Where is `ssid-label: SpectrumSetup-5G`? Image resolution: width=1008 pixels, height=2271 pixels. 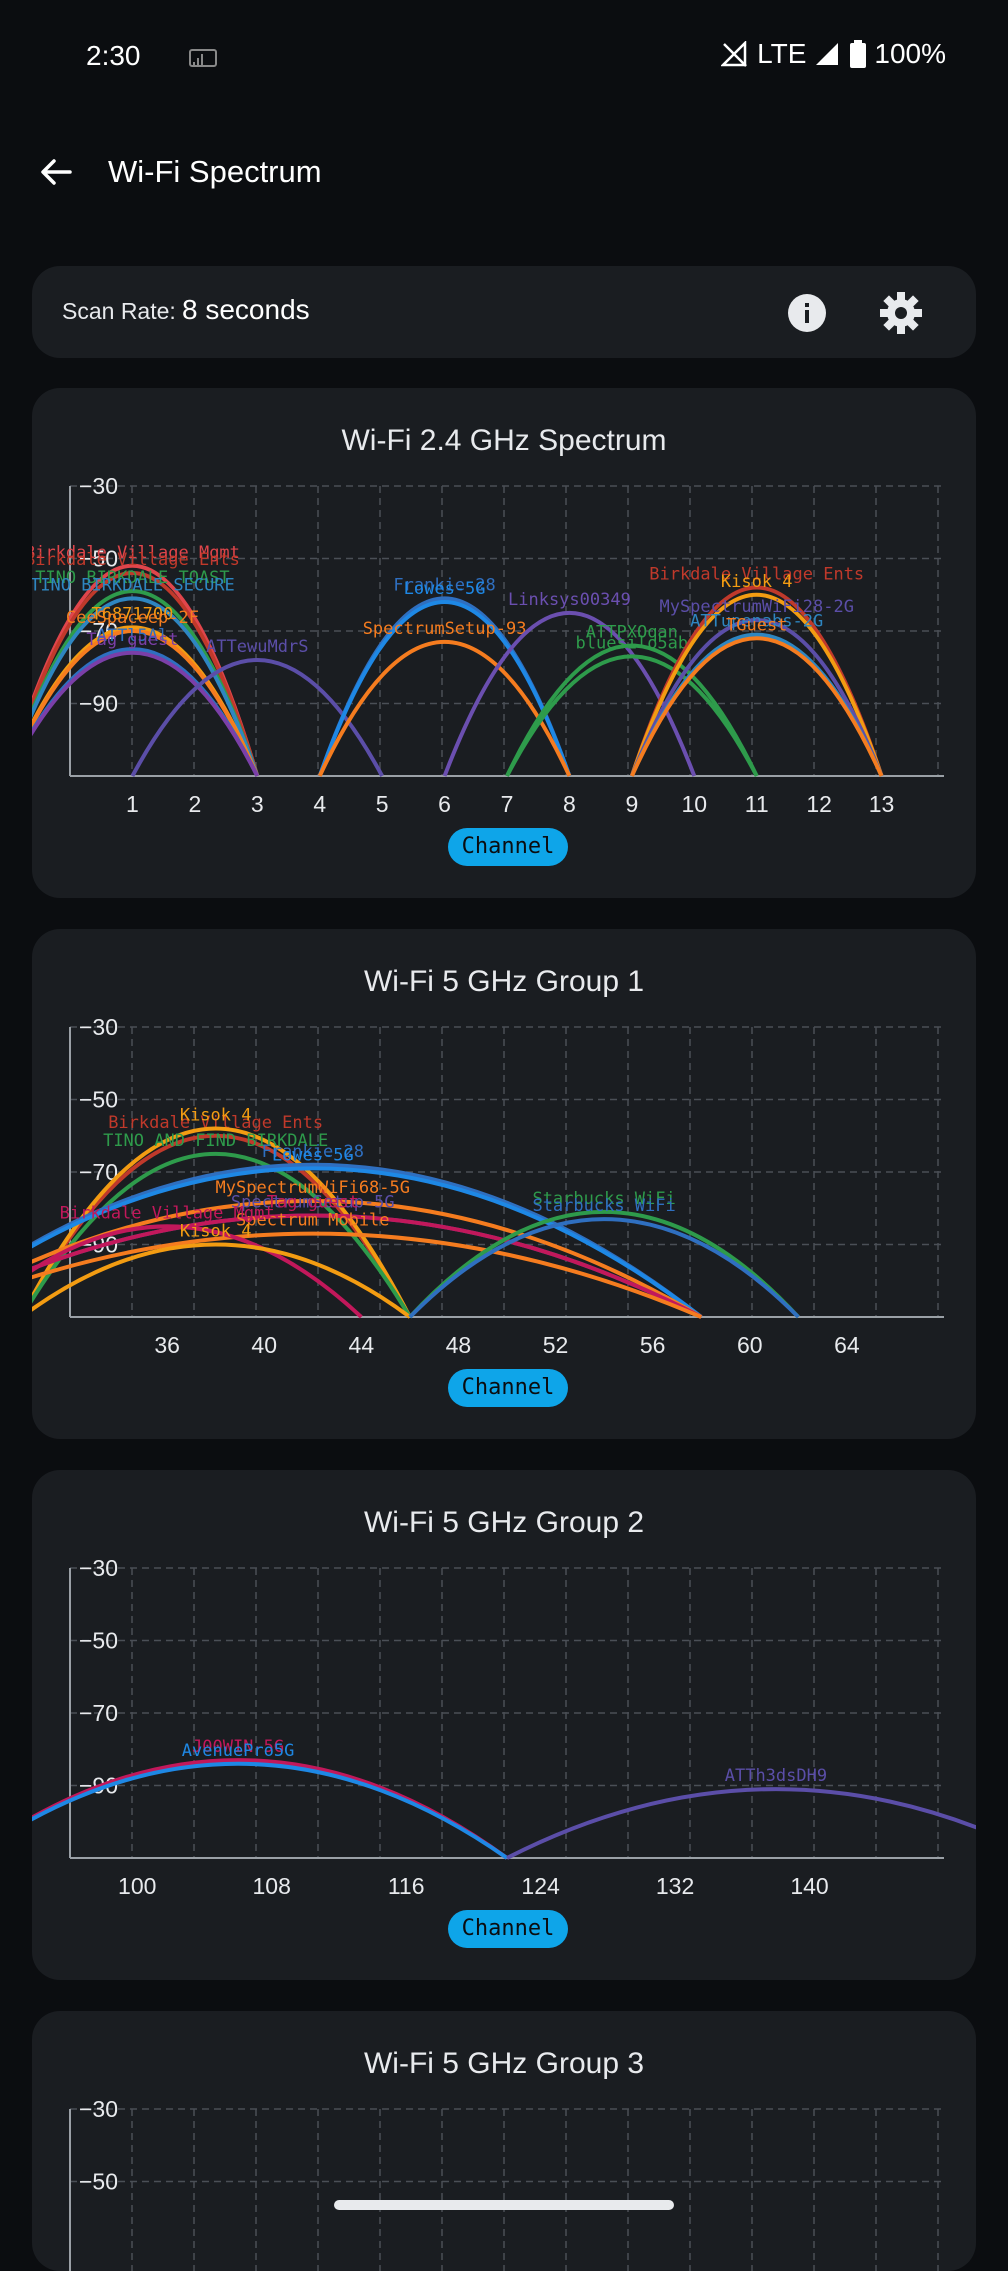 ssid-label: SpectrumSetup-5G is located at coordinates (313, 1203).